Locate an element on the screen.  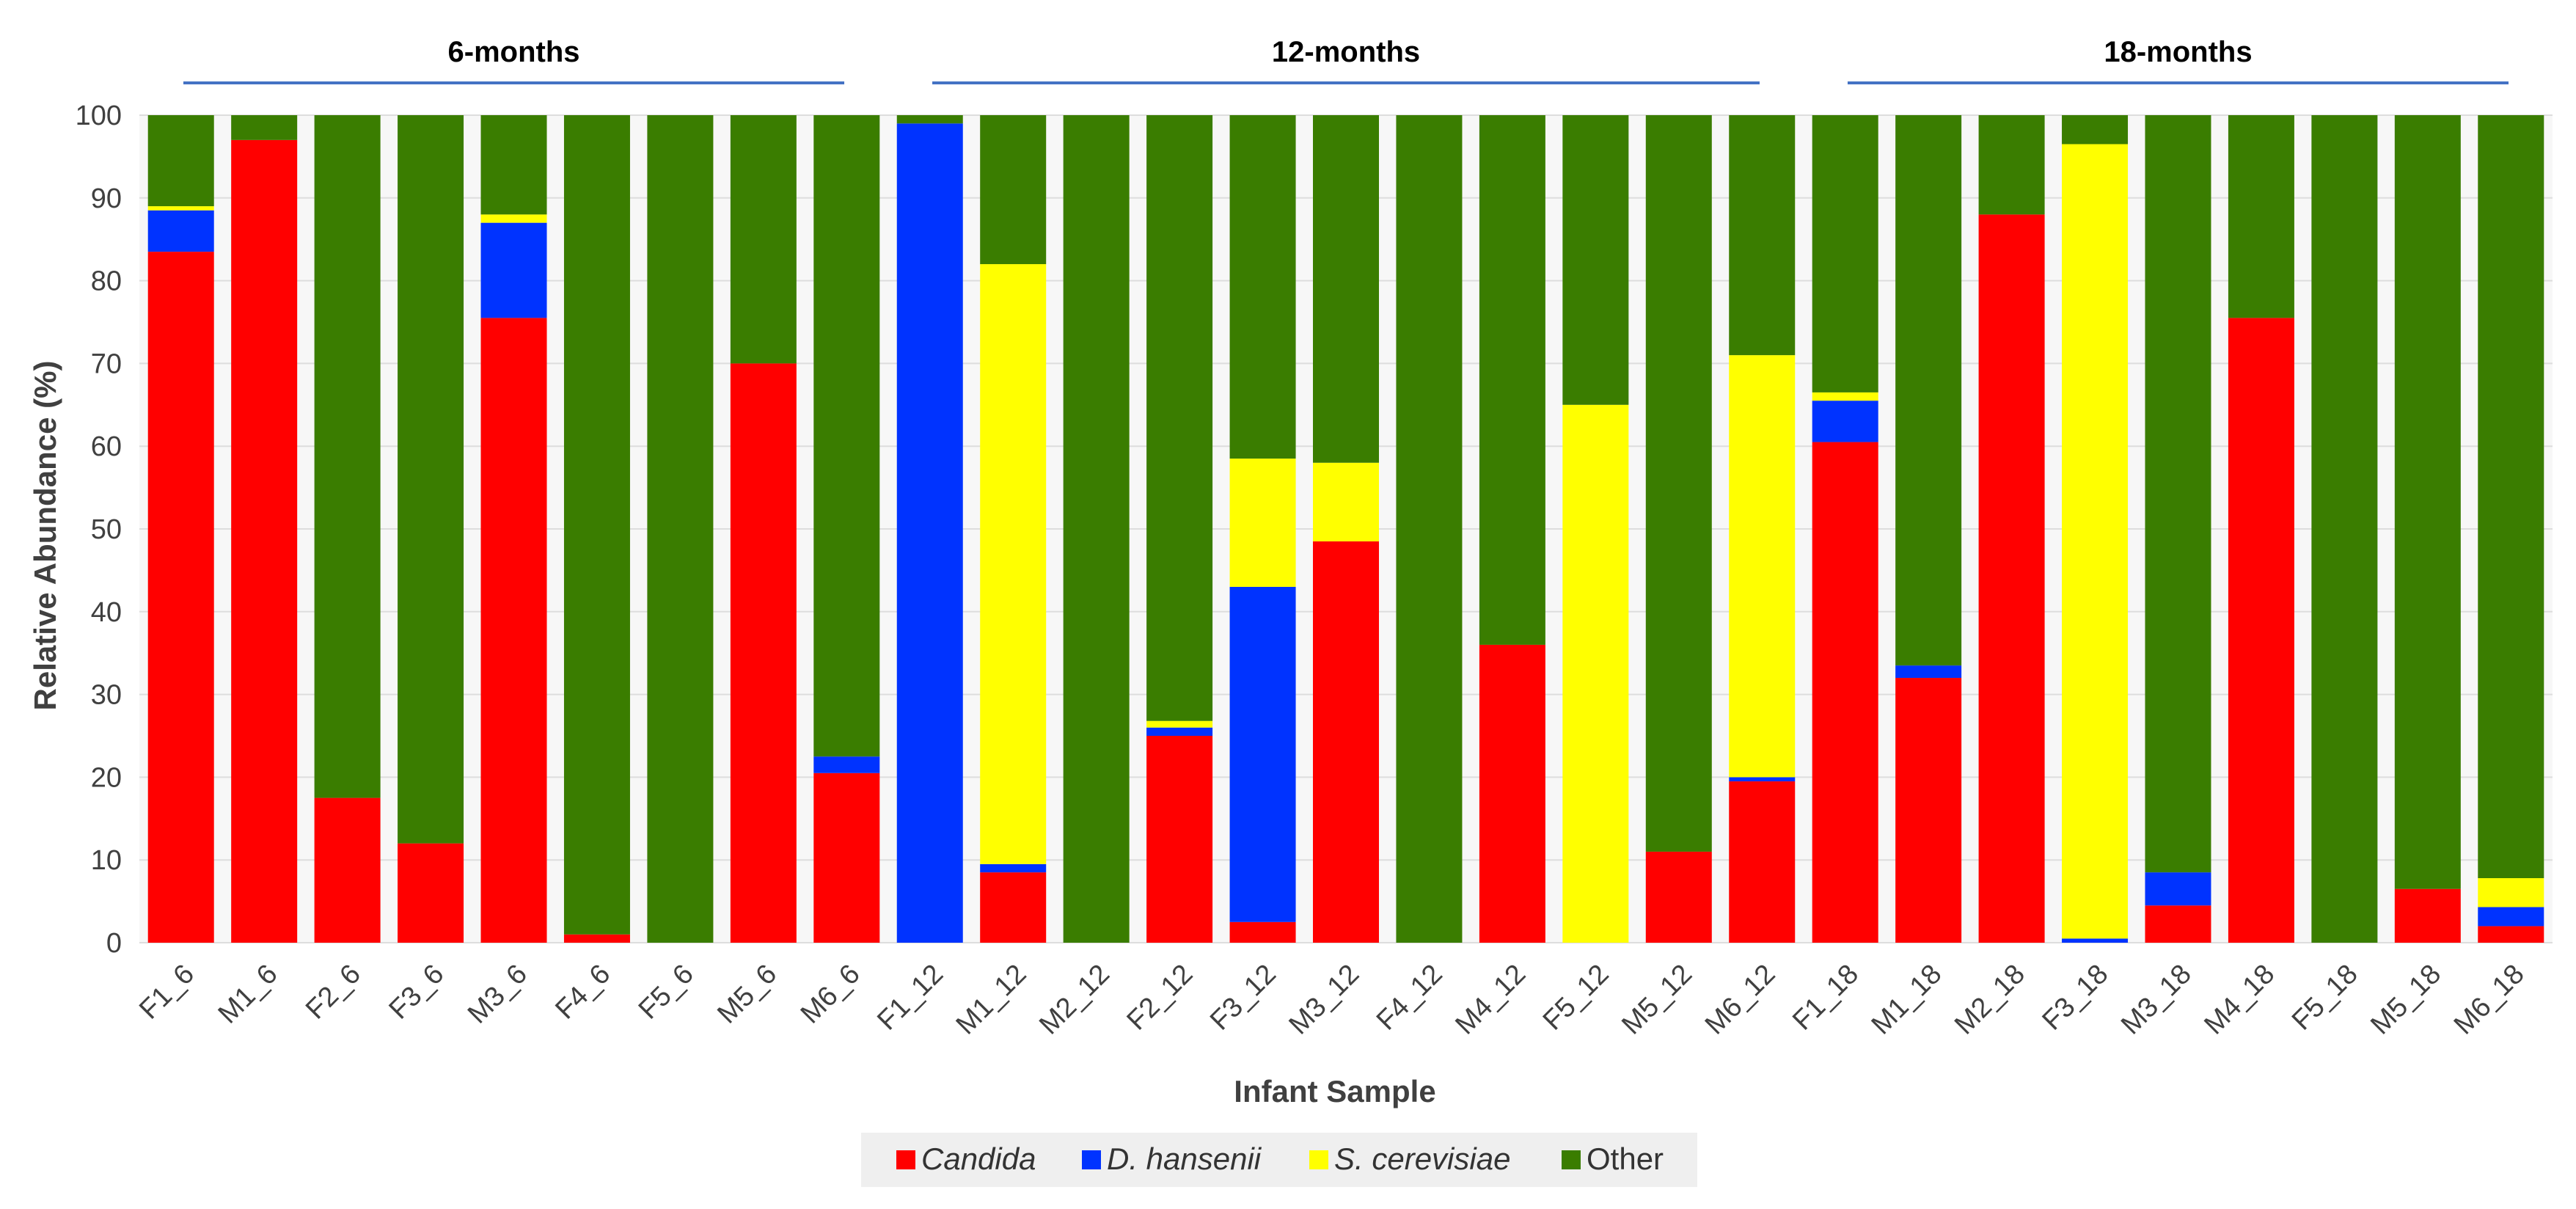
x-tick-label: M1_18 is located at coordinates (1907, 1000).